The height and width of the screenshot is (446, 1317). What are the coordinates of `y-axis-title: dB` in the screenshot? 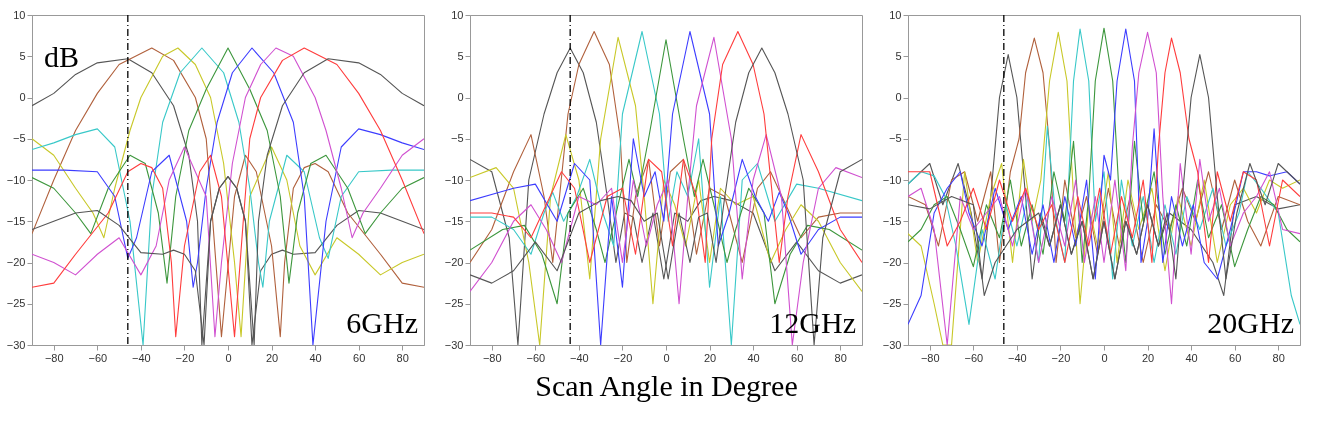 It's located at (62, 56).